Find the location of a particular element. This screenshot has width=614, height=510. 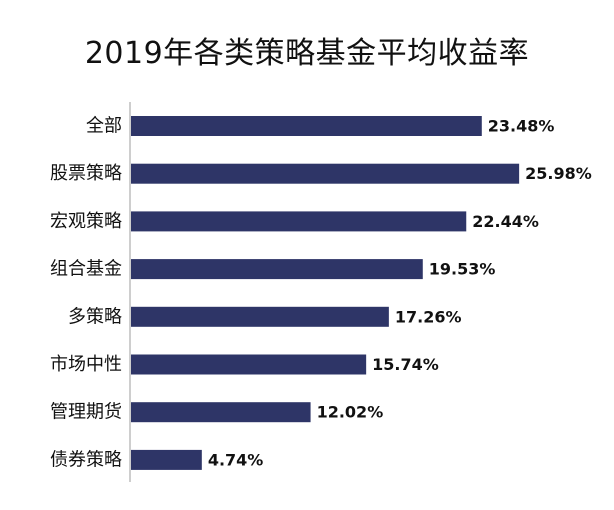

category-label: 股票策略 is located at coordinates (86, 173).